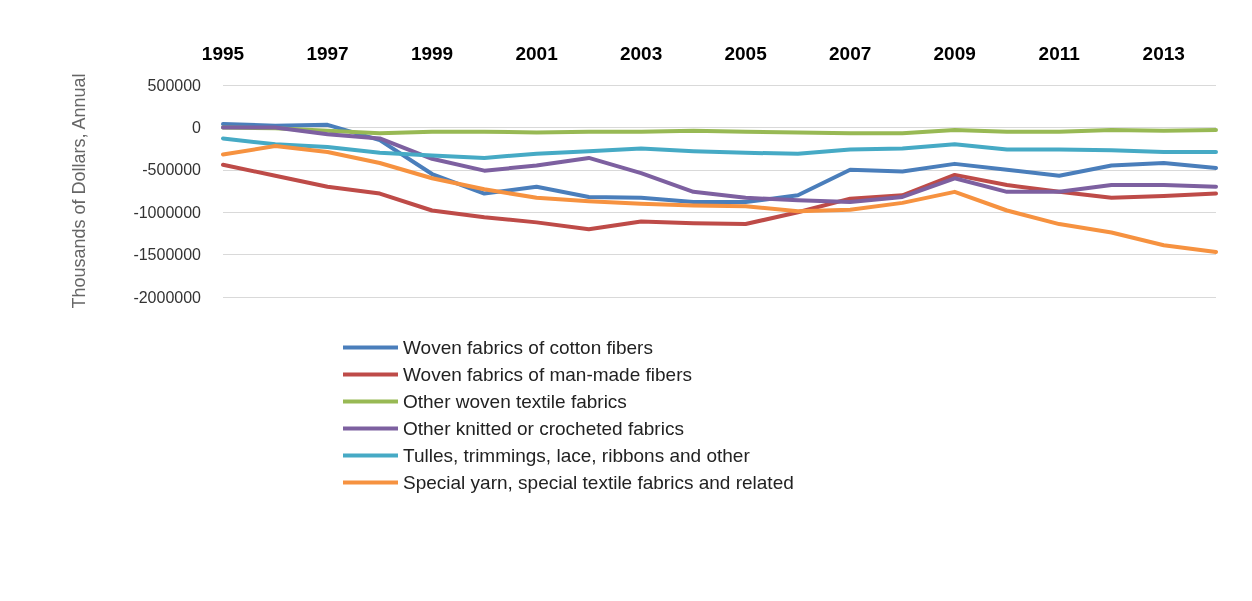 The height and width of the screenshot is (601, 1252). Describe the element at coordinates (174, 85) in the screenshot. I see `y-tick-label: 500000` at that location.